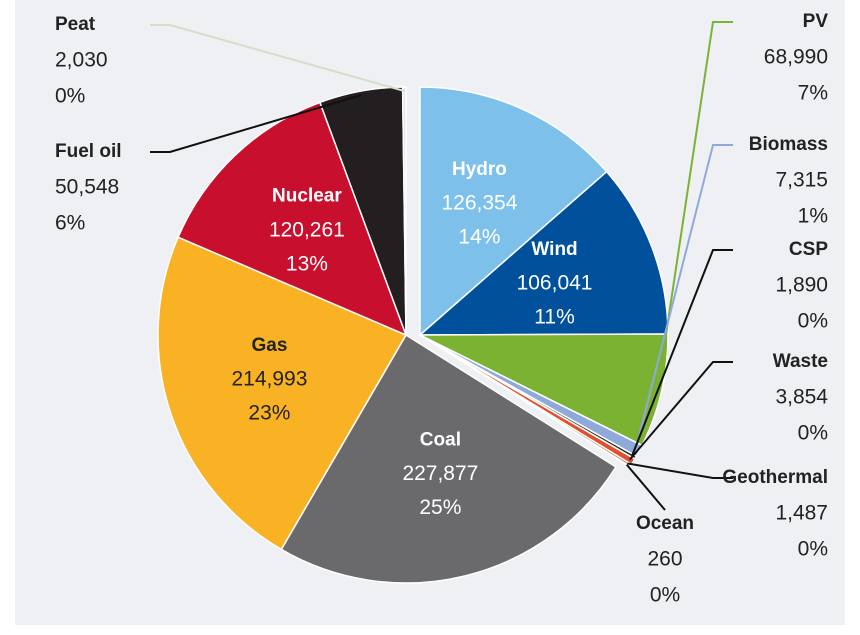 The image size is (860, 635). Describe the element at coordinates (788, 144) in the screenshot. I see `slice-label: Biomass` at that location.